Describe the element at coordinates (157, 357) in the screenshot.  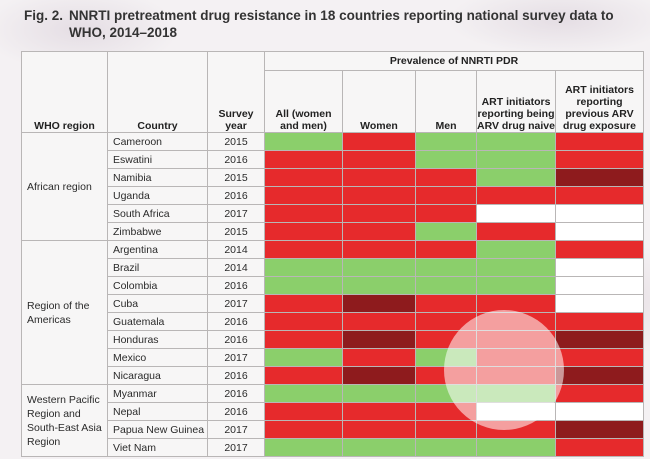
I see `country-cell: Mexico` at that location.